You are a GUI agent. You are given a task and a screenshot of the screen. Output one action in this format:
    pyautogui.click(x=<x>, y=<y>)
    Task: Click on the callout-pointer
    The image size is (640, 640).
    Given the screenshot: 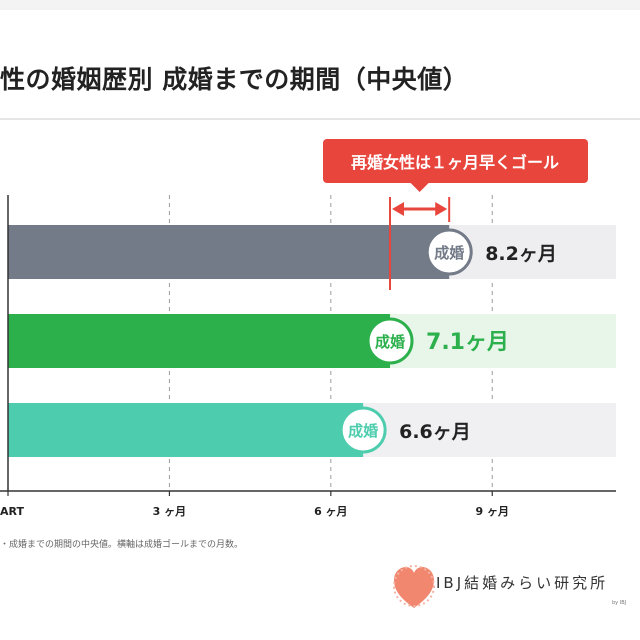 What is the action you would take?
    pyautogui.click(x=419, y=187)
    